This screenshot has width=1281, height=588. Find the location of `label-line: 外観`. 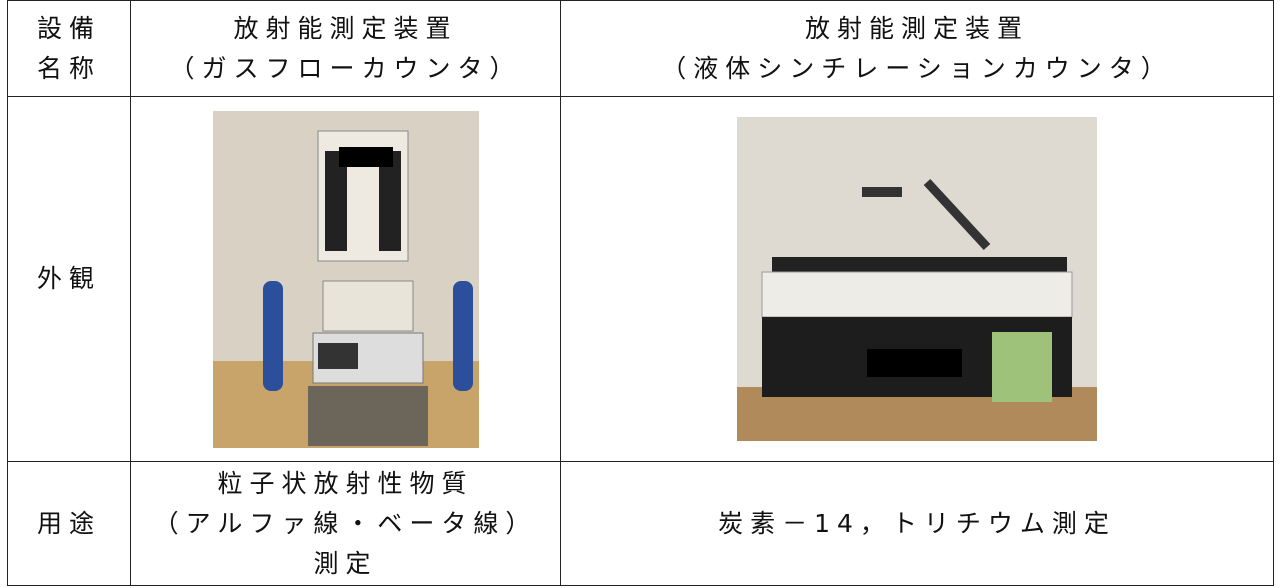

label-line: 外観 is located at coordinates (68, 278).